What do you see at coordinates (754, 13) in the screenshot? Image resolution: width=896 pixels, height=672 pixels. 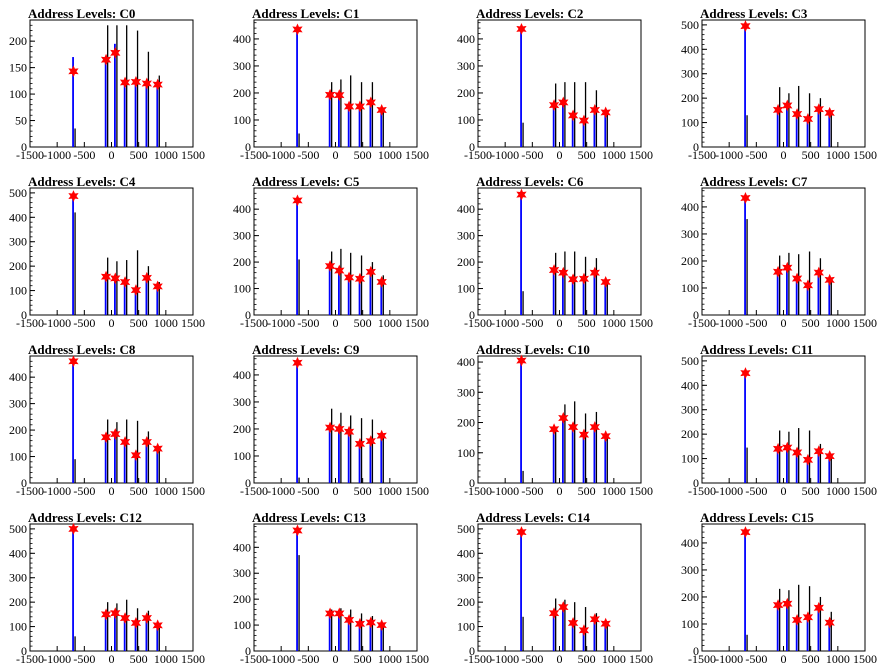 I see `chart-title: Address Levels: C3` at bounding box center [754, 13].